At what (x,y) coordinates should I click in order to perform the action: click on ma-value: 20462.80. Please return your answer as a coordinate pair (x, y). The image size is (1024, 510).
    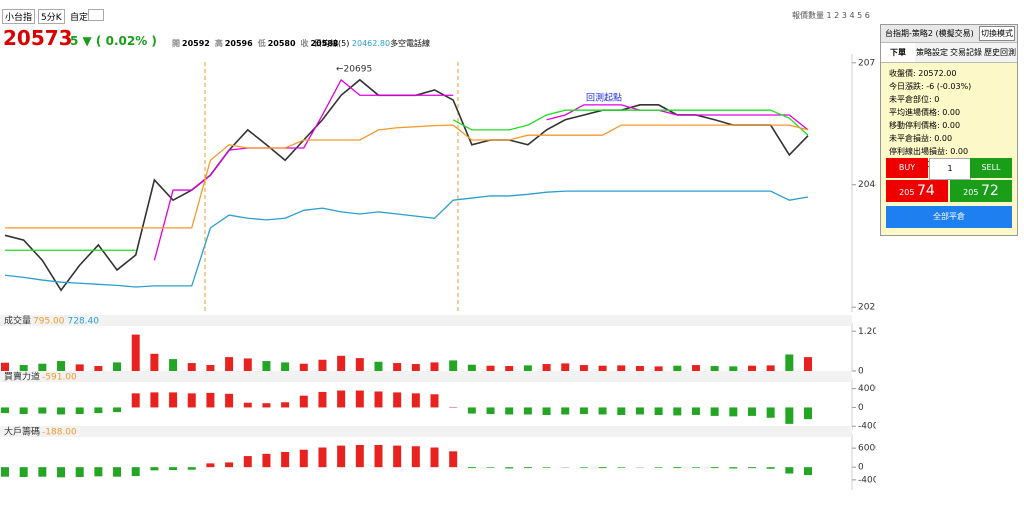
    Looking at the image, I should click on (371, 43).